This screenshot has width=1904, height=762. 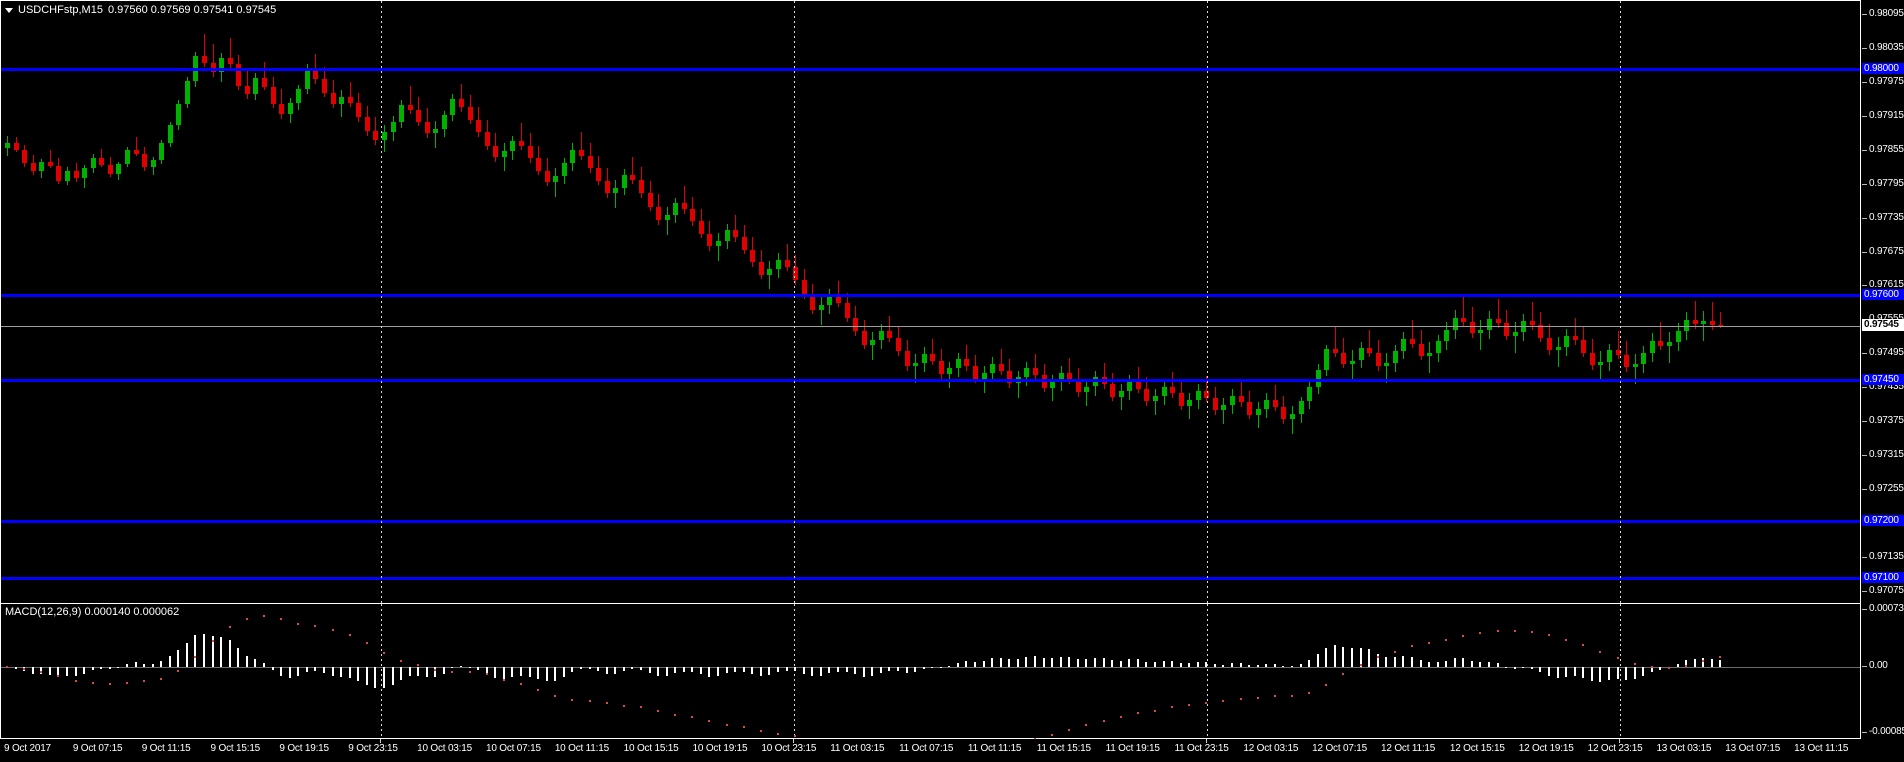 I want to click on price-scale-label: 0.97615, so click(x=1886, y=285).